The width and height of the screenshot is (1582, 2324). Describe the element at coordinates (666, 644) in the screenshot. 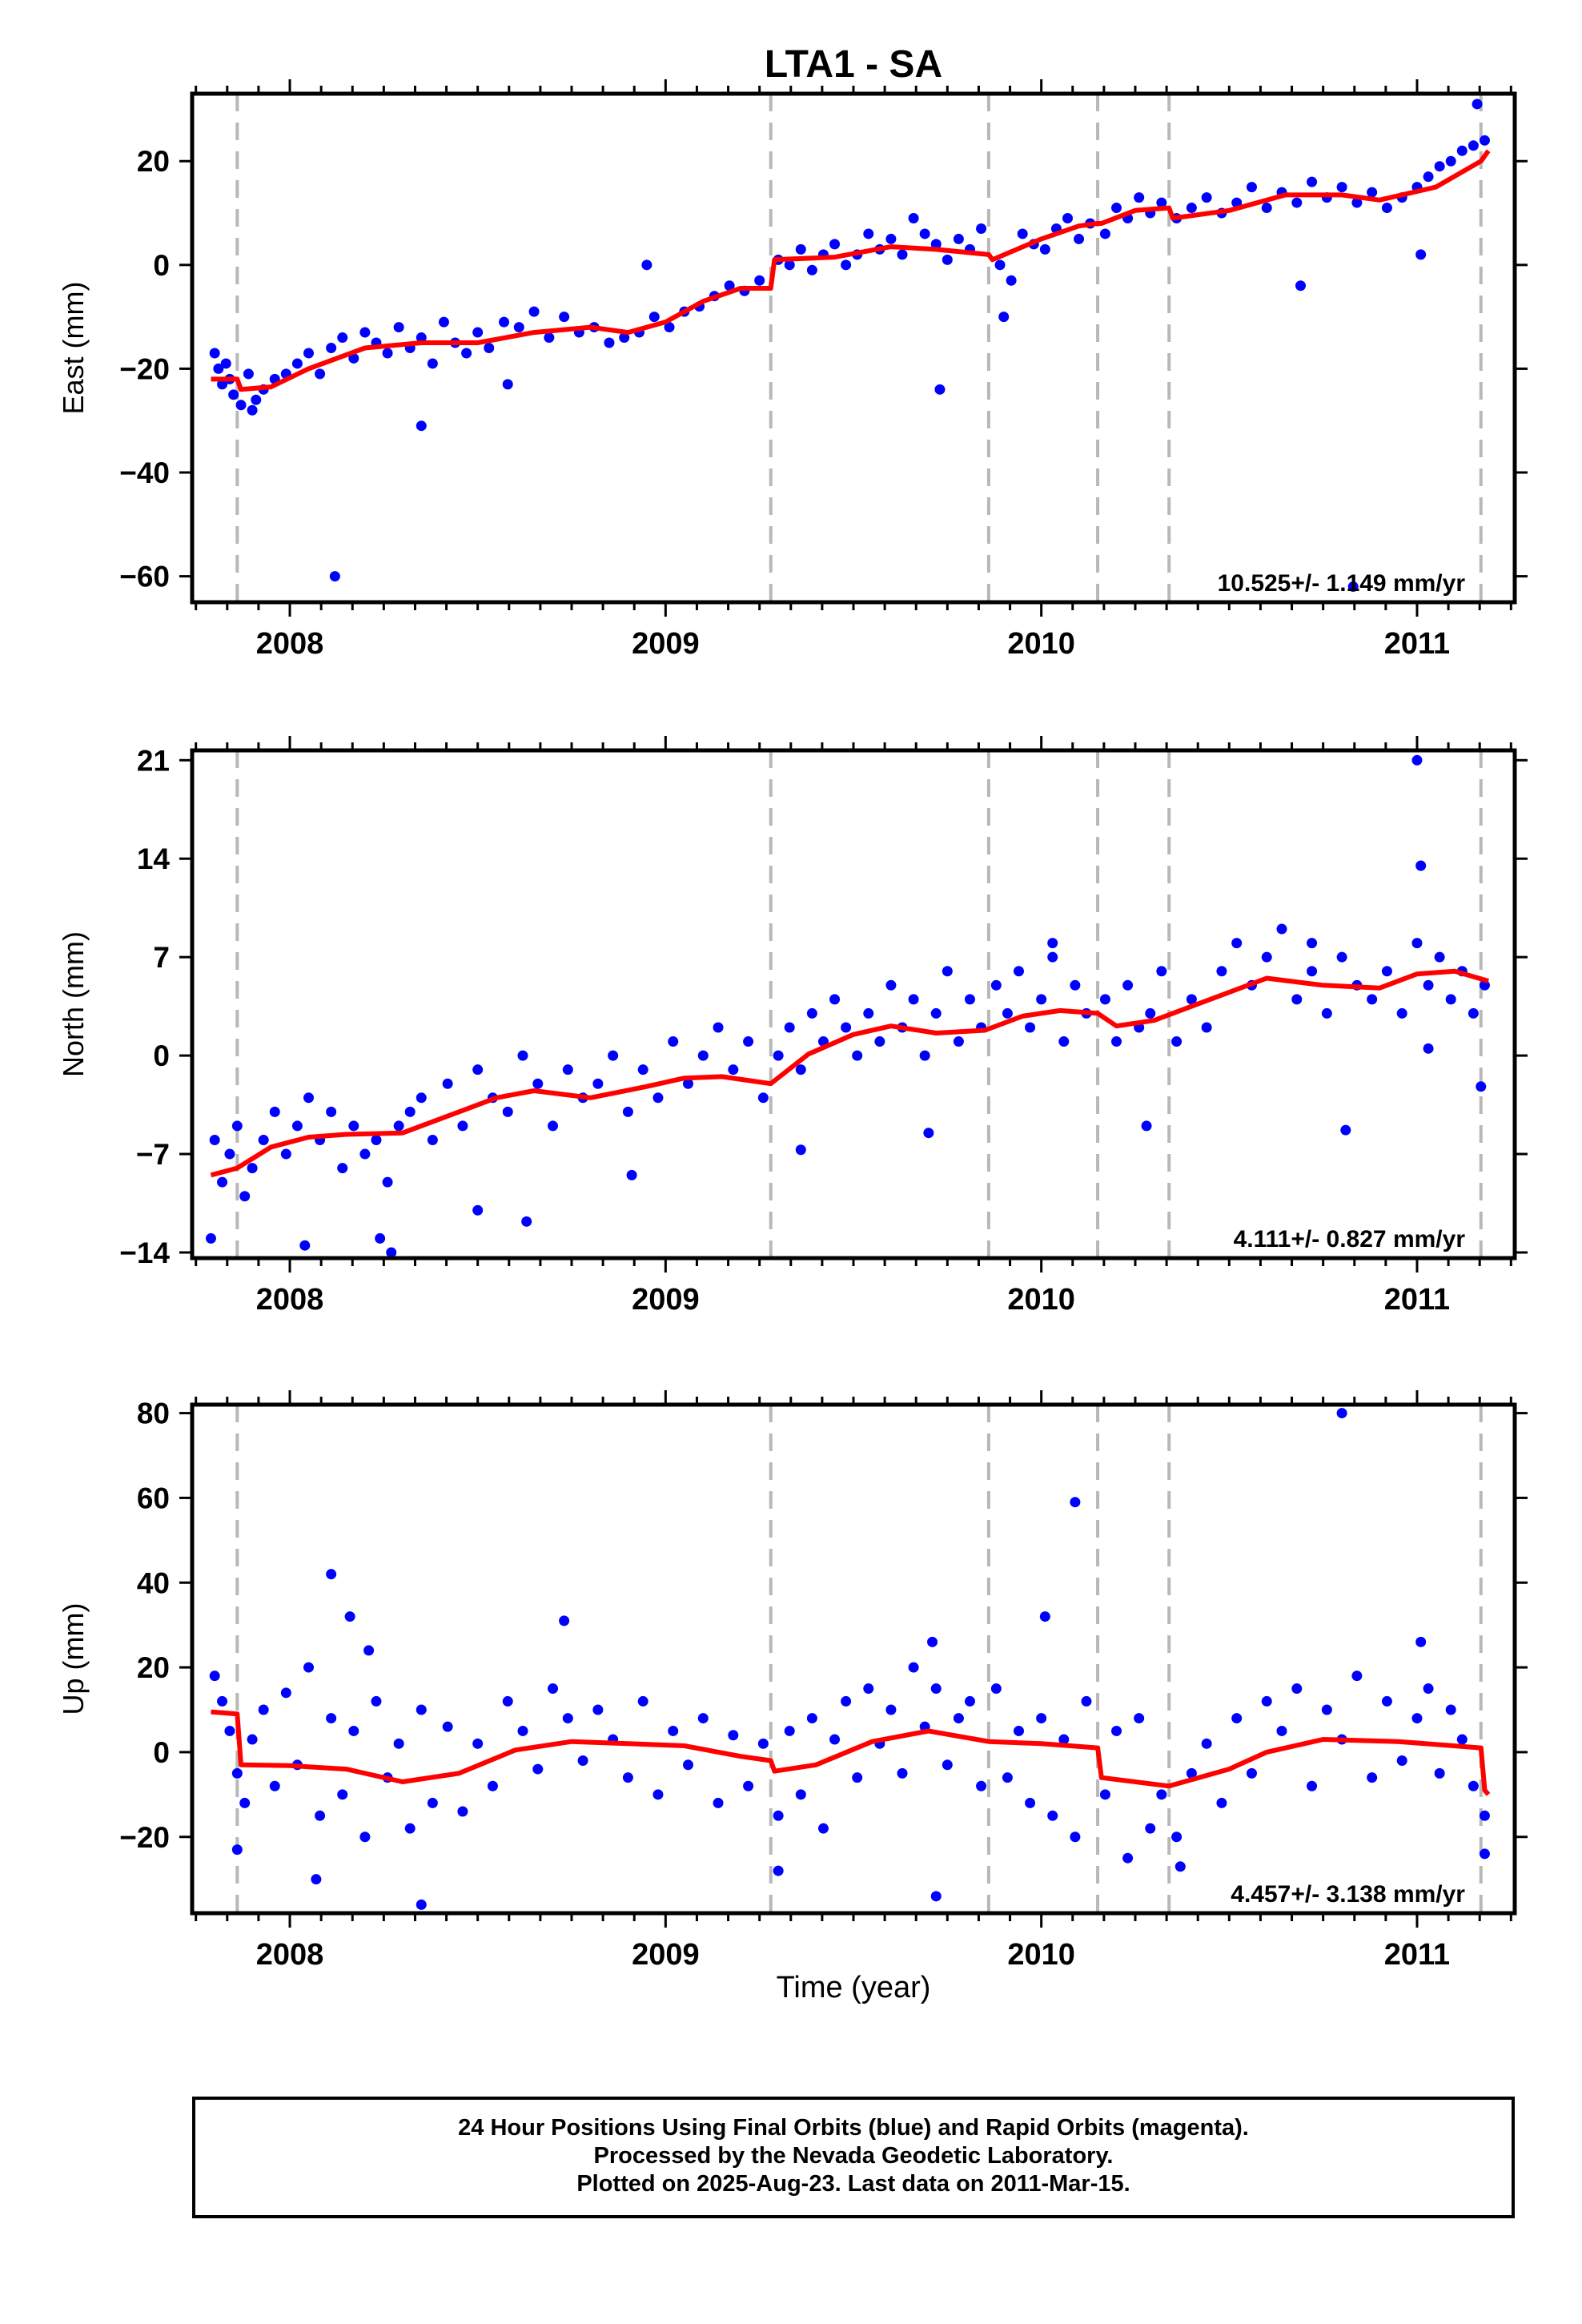

I see `east-xtick-label: 2009` at that location.